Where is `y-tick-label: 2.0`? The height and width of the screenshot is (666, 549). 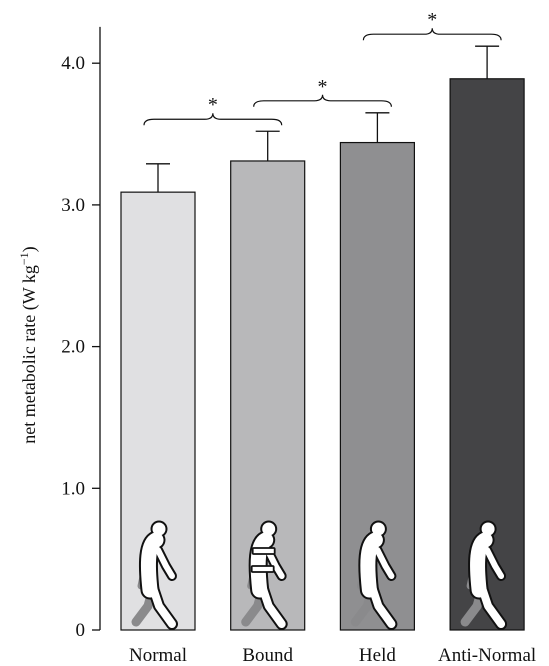 y-tick-label: 2.0 is located at coordinates (73, 347).